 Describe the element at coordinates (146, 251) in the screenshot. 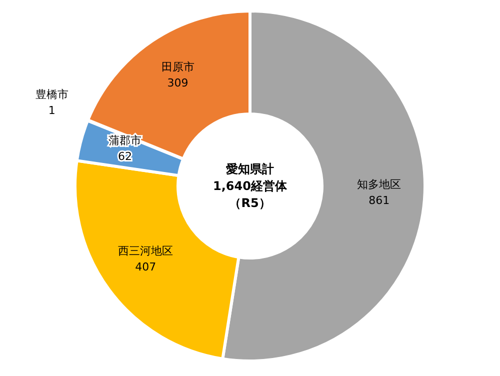

I see `slice-label: 西三河地区` at that location.